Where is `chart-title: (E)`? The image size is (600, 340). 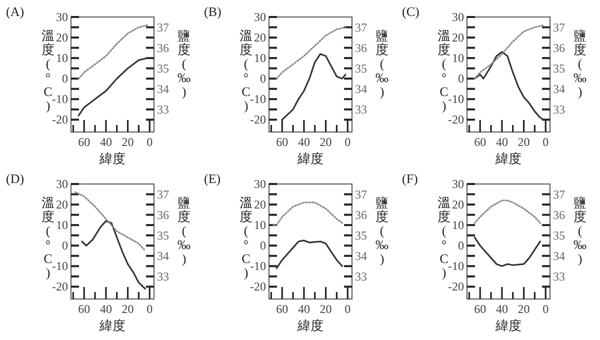
chart-title: (E) is located at coordinates (212, 178).